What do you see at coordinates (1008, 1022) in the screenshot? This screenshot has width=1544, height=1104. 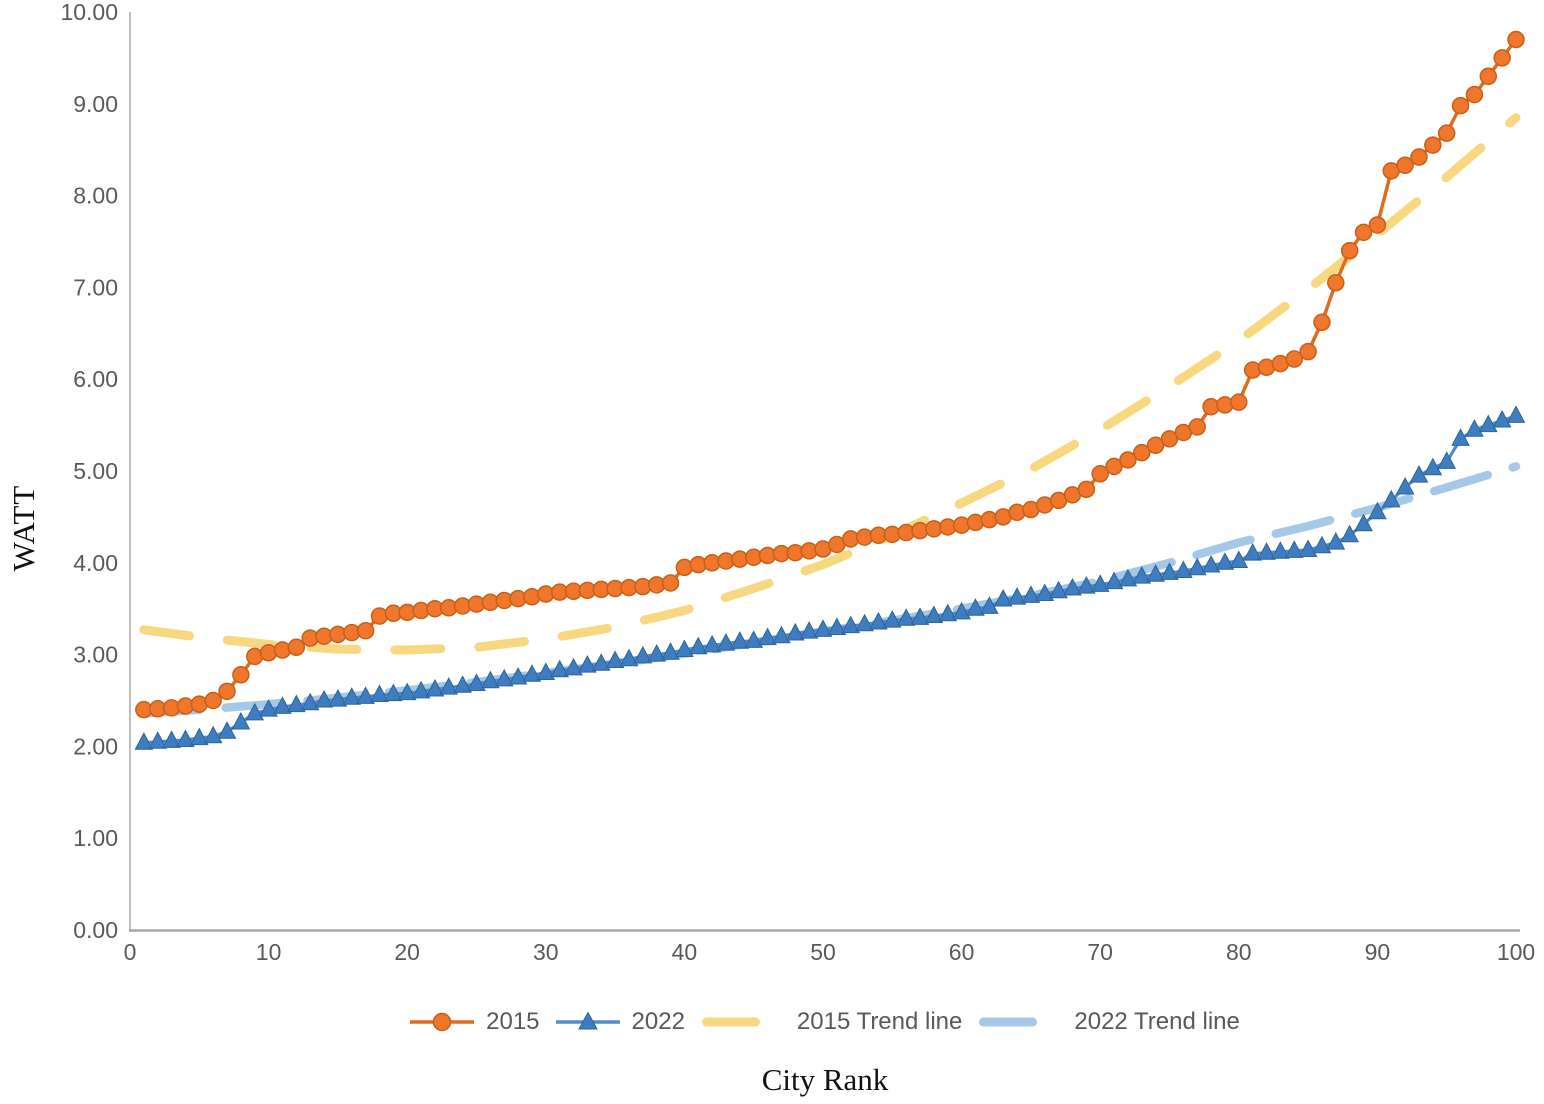 I see `legend-marker-2022-trend-dash-icon` at bounding box center [1008, 1022].